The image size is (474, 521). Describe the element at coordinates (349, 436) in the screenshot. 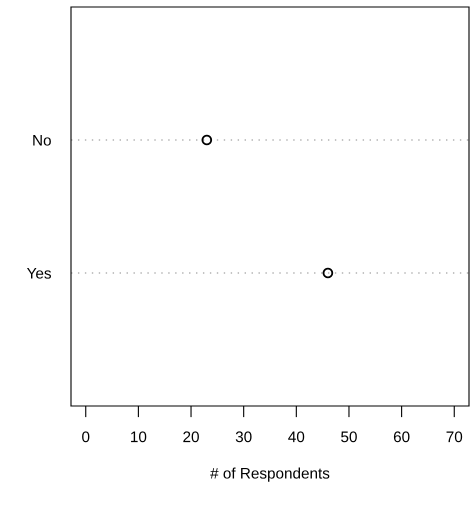

I see `x-tick-label: 50` at that location.